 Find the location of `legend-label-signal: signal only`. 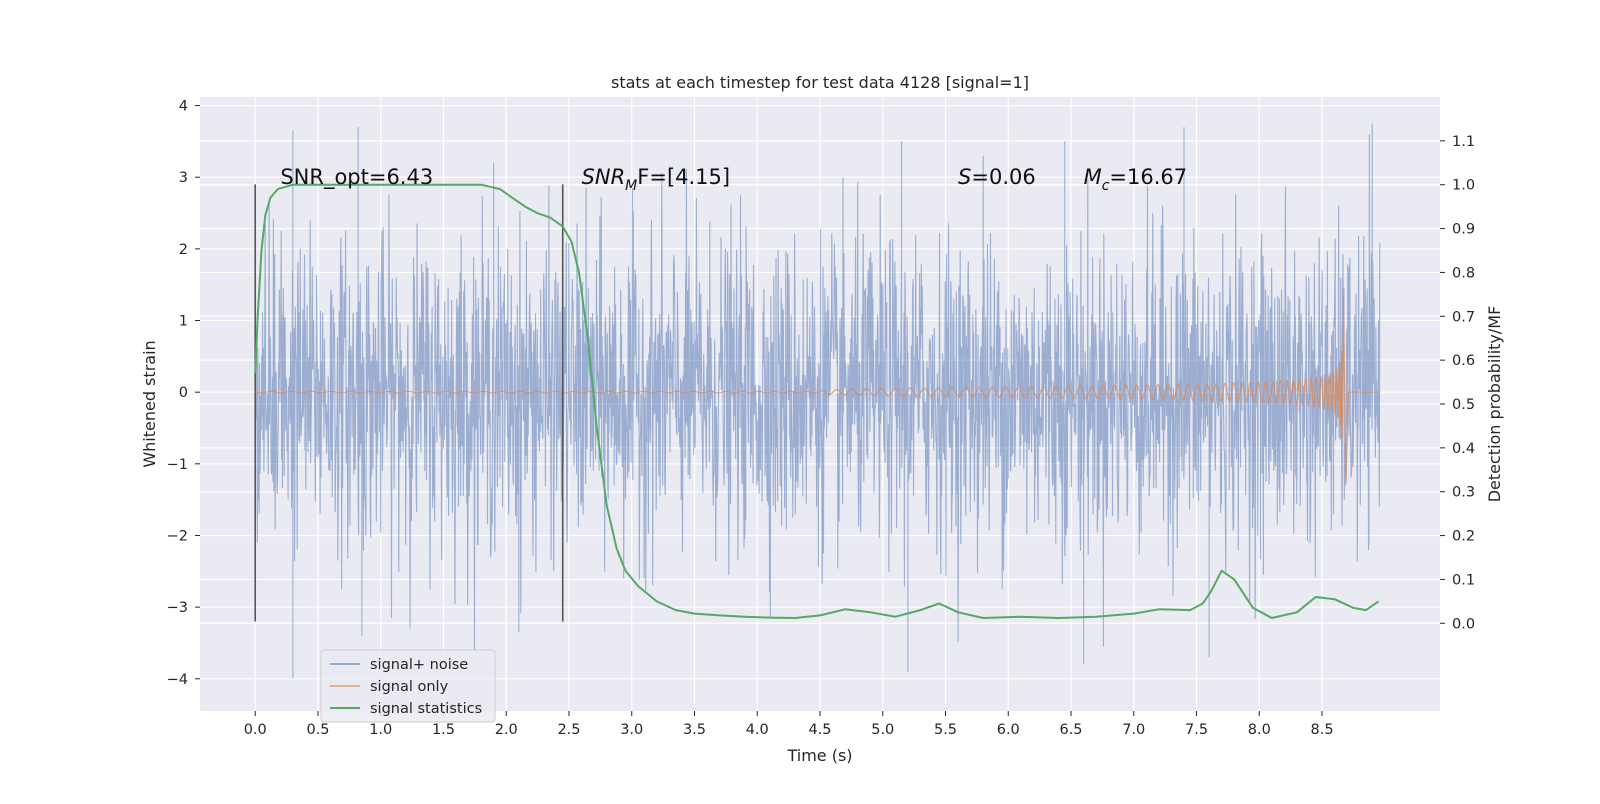

legend-label-signal: signal only is located at coordinates (409, 687).